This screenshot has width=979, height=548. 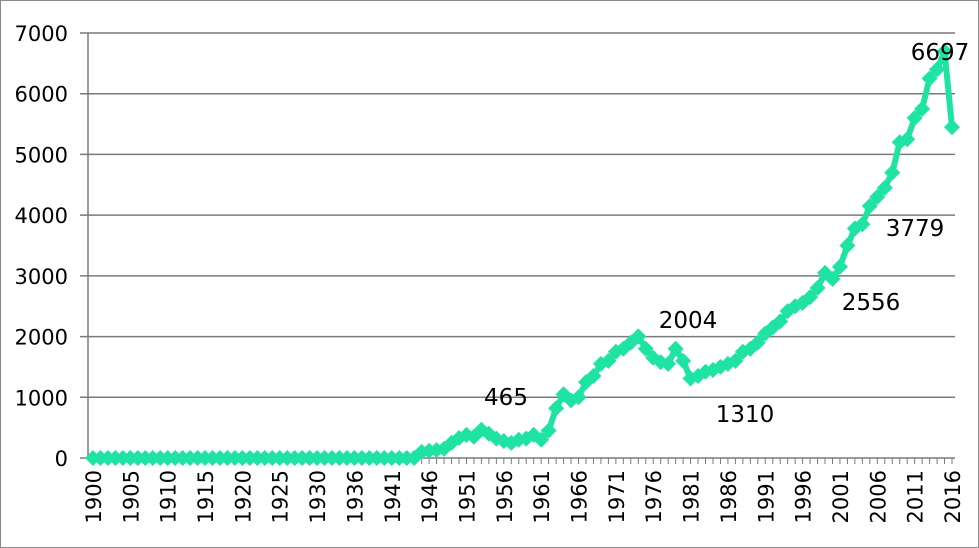 What do you see at coordinates (580, 496) in the screenshot?
I see `x-tick-label: 1966` at bounding box center [580, 496].